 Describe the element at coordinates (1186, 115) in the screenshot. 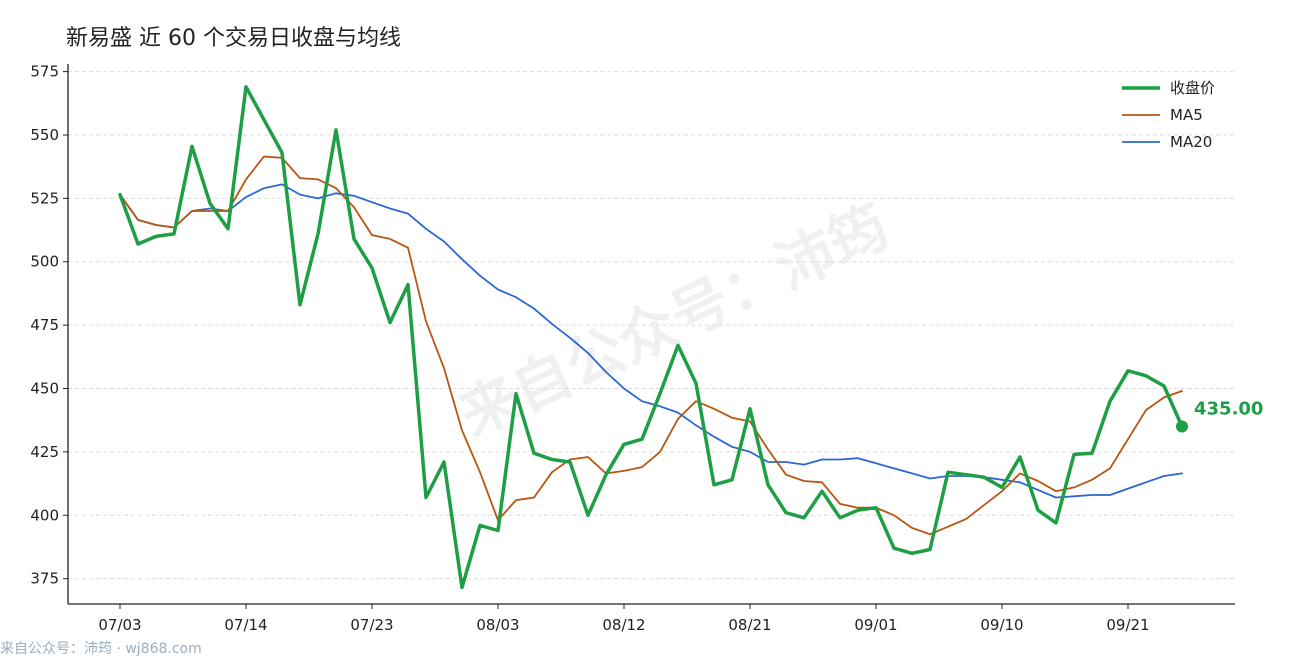

I see `legend-label-ma5: MA5` at that location.